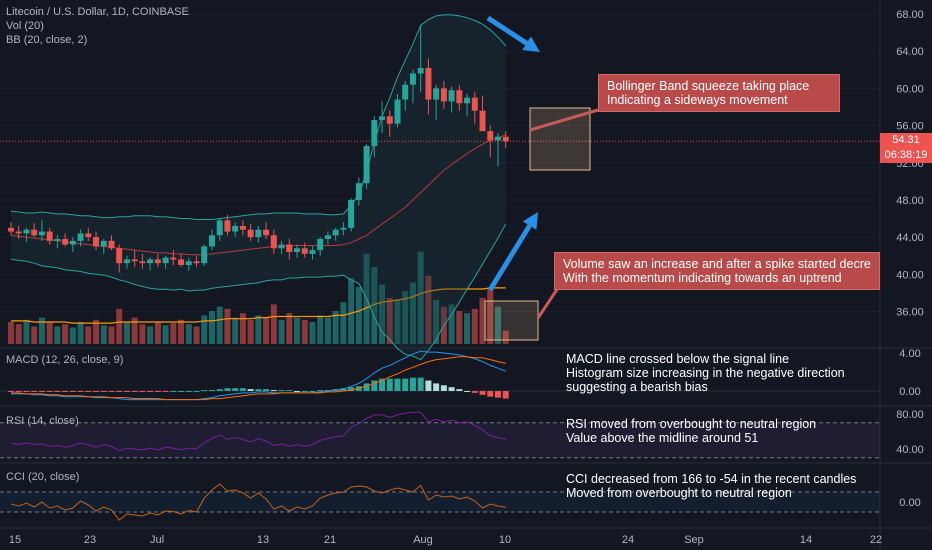  I want to click on cci-line, so click(258, 502).